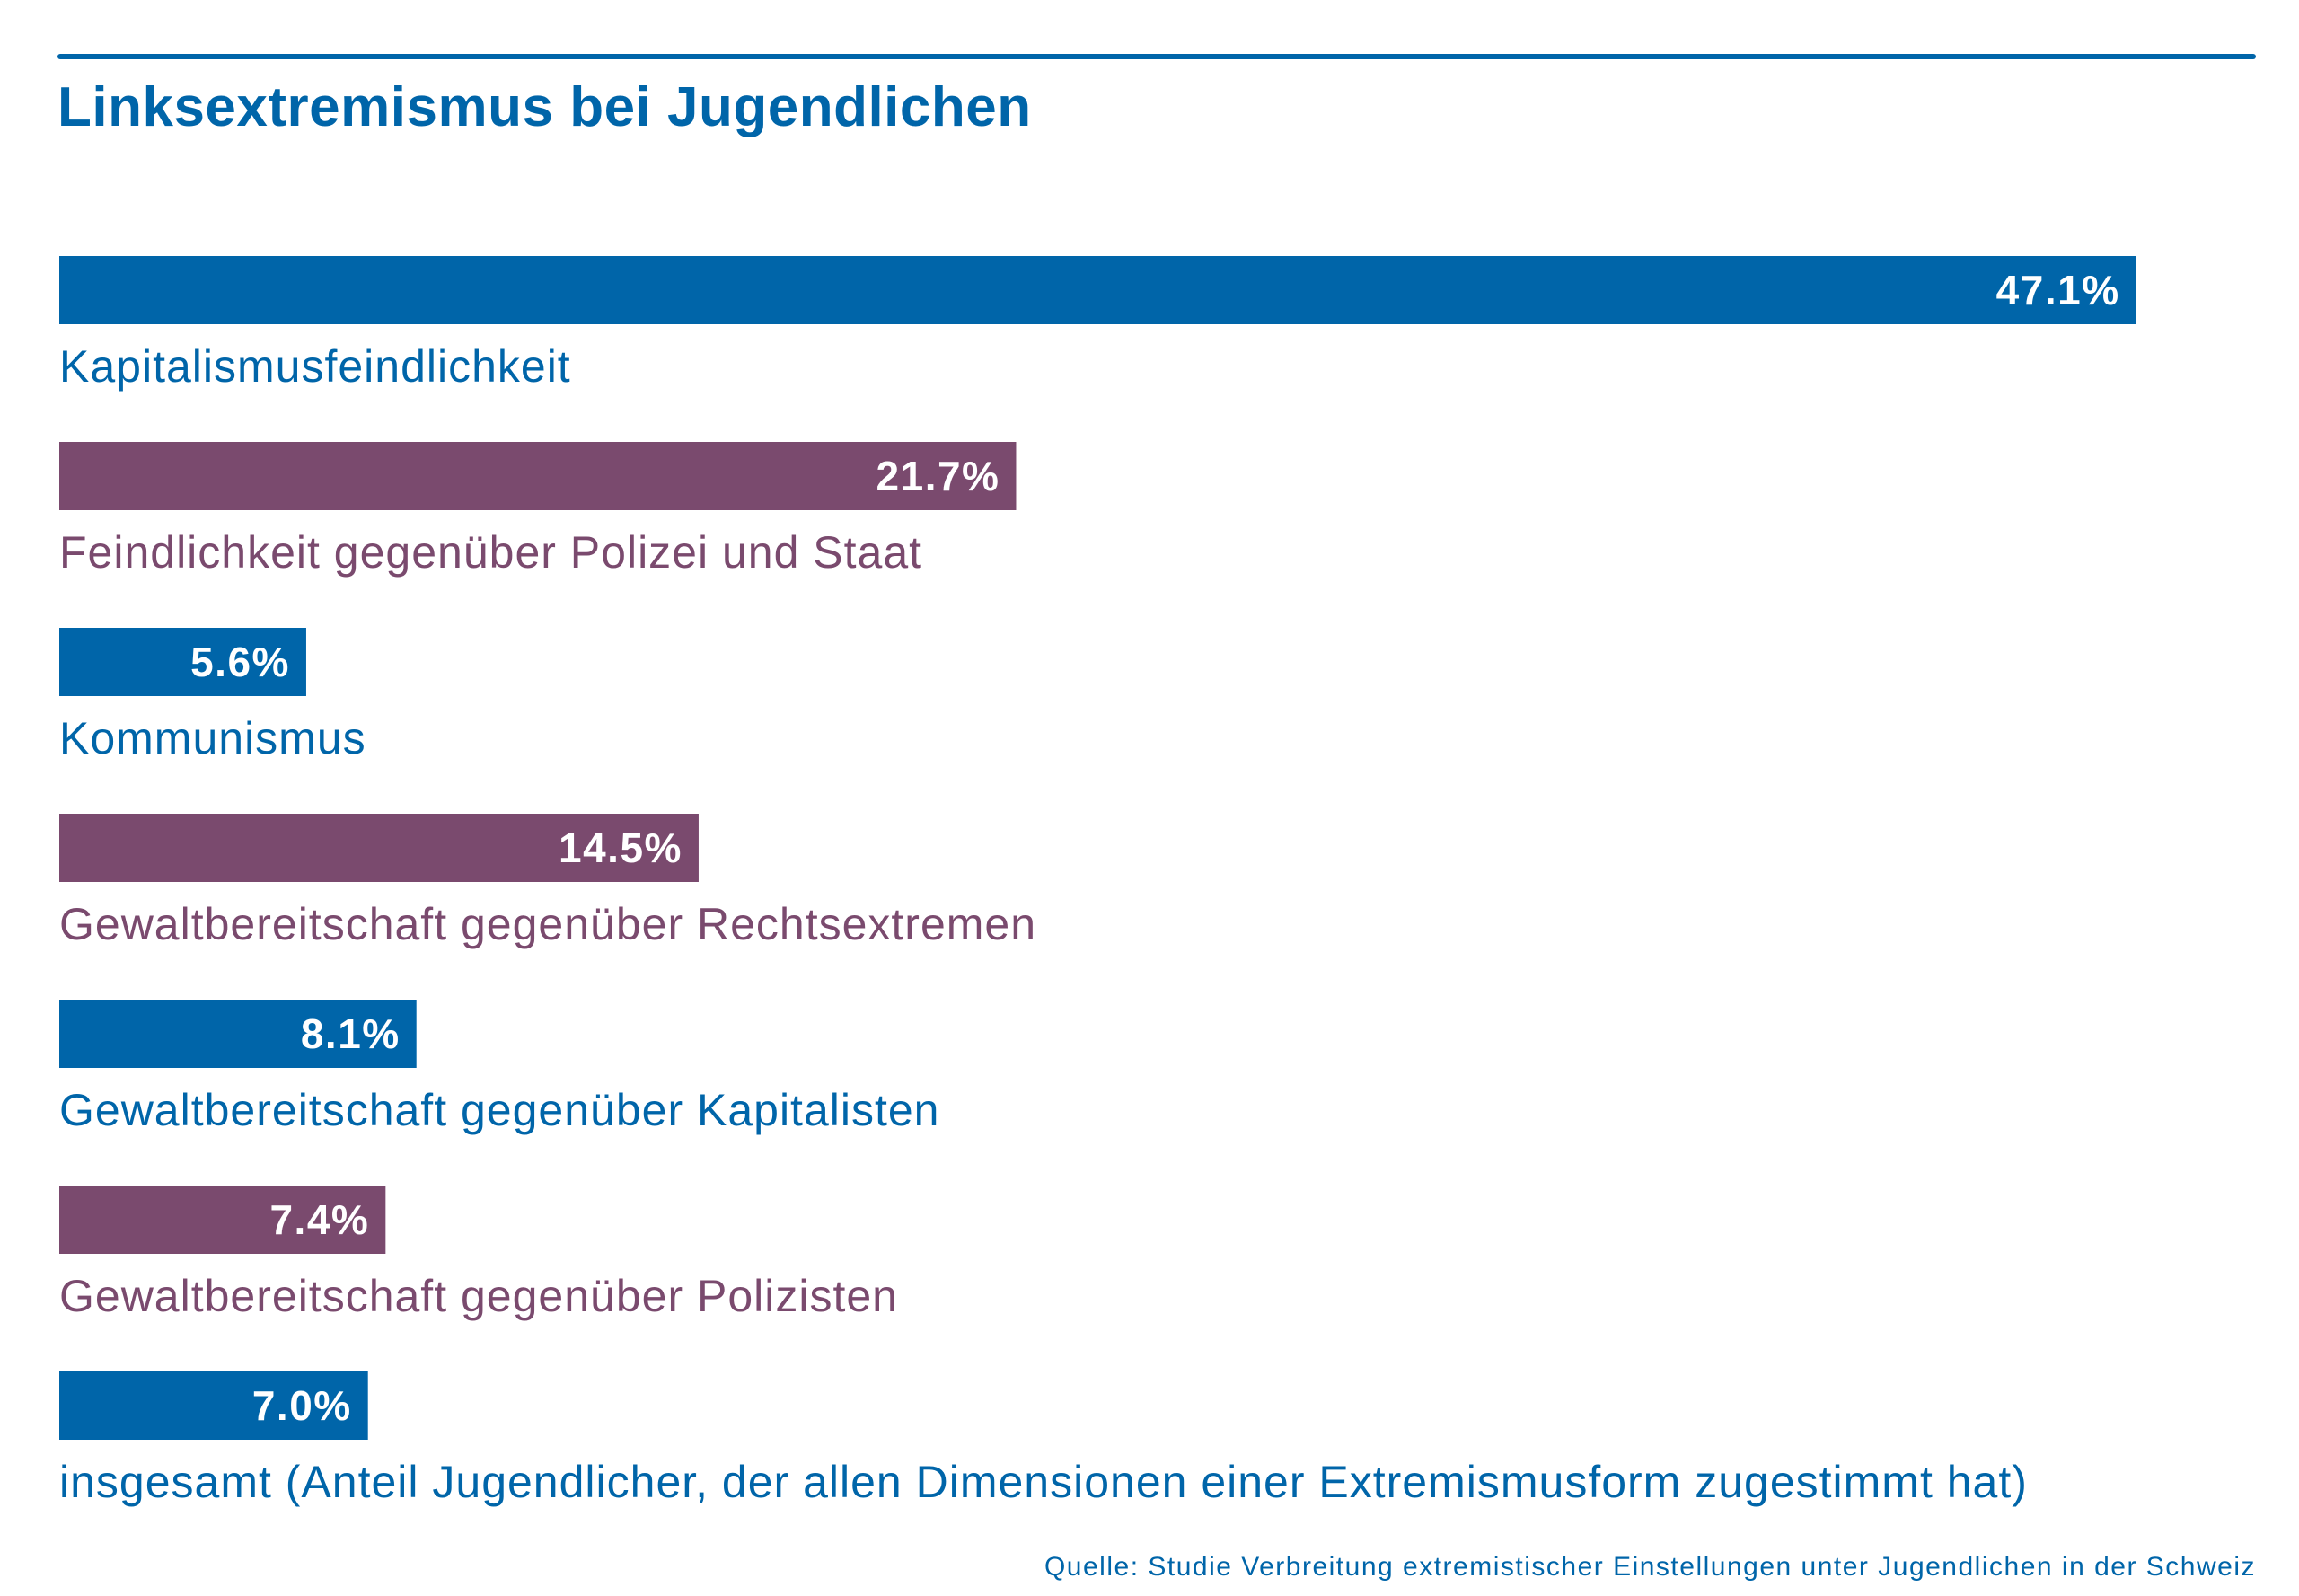 The image size is (2299, 1596). Describe the element at coordinates (1157, 56) in the screenshot. I see `top-rule` at that location.